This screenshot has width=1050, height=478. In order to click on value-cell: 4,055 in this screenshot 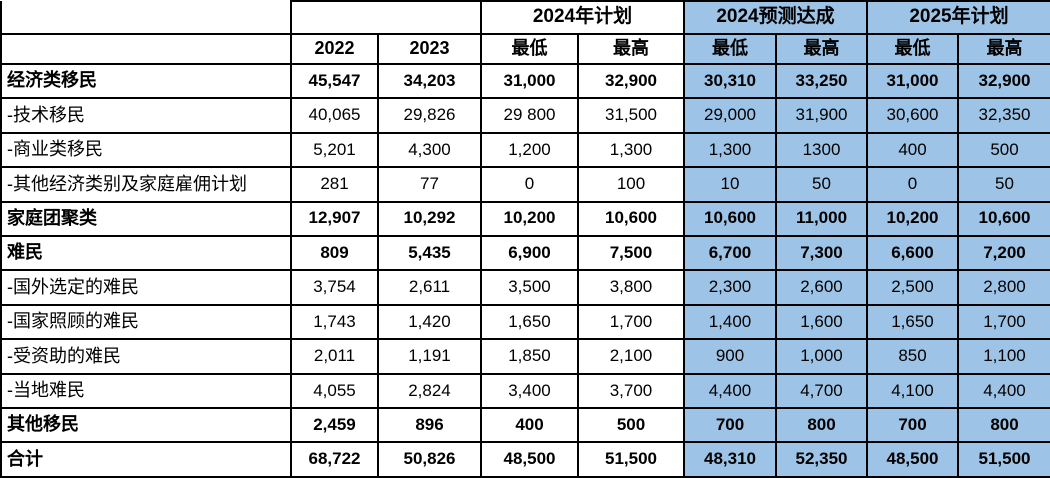, I will do `click(334, 391)`.